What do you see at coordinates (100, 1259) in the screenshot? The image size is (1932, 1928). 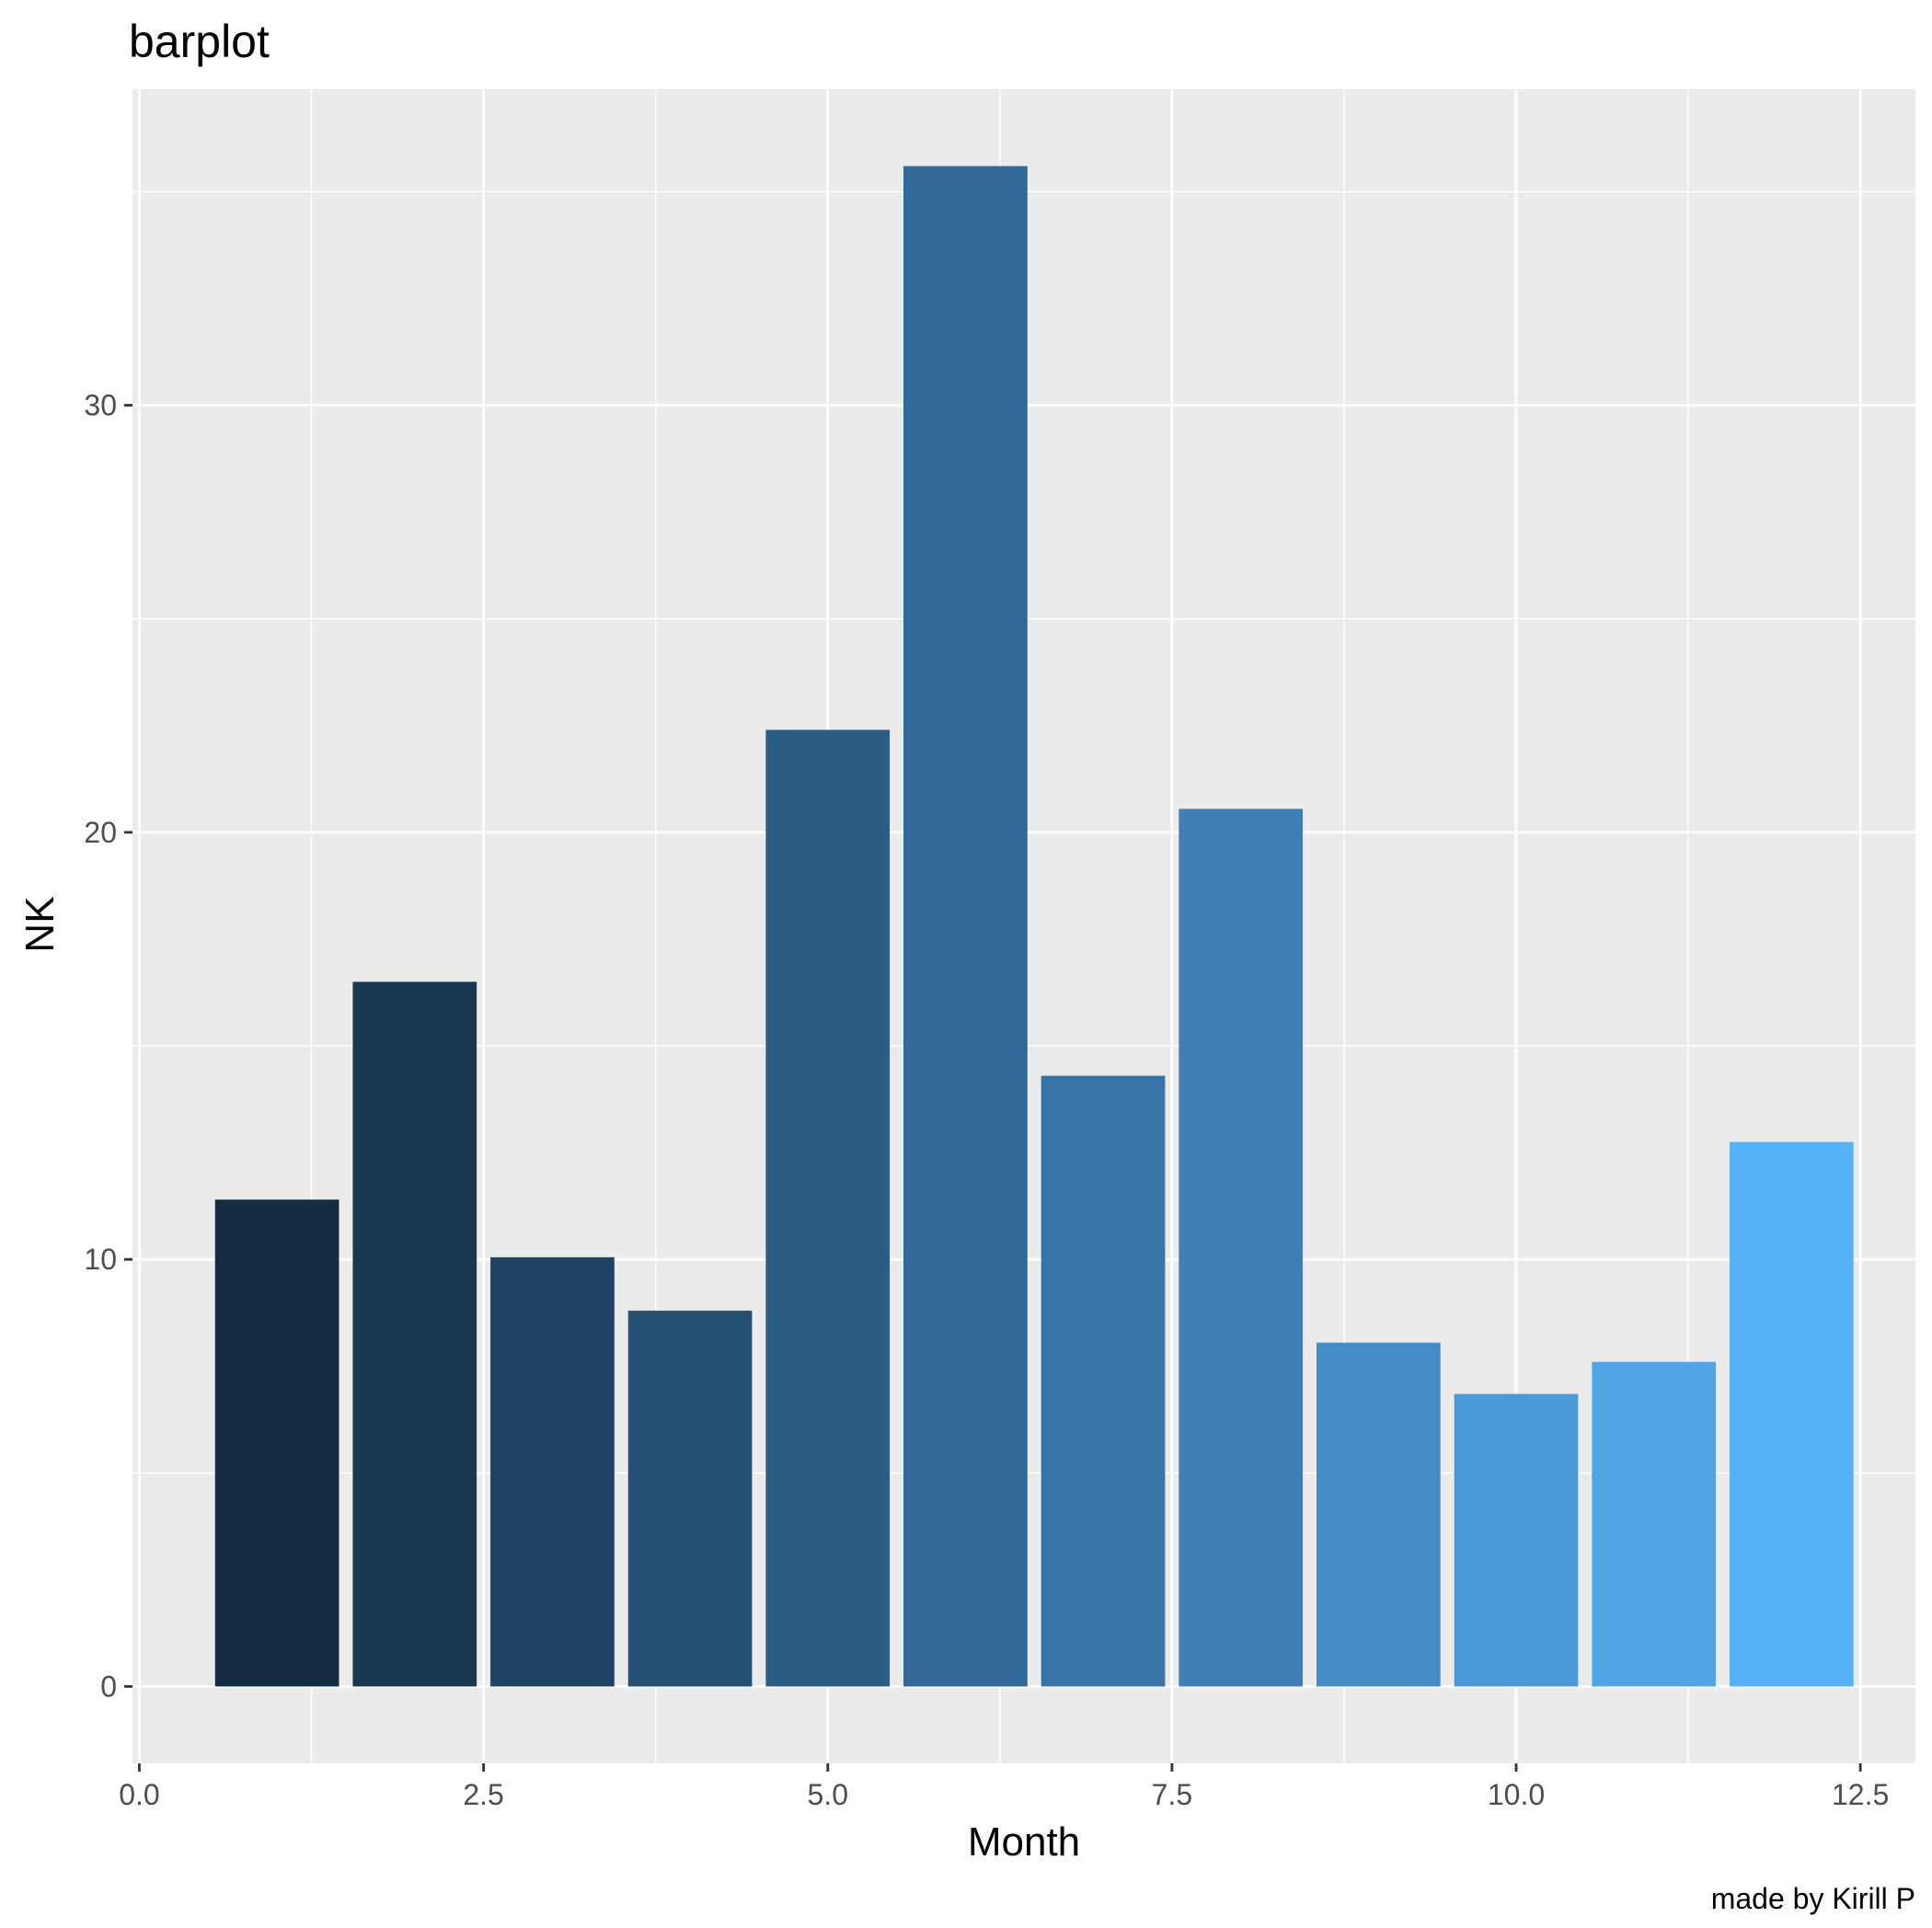 I see `y-tick-label: 10` at bounding box center [100, 1259].